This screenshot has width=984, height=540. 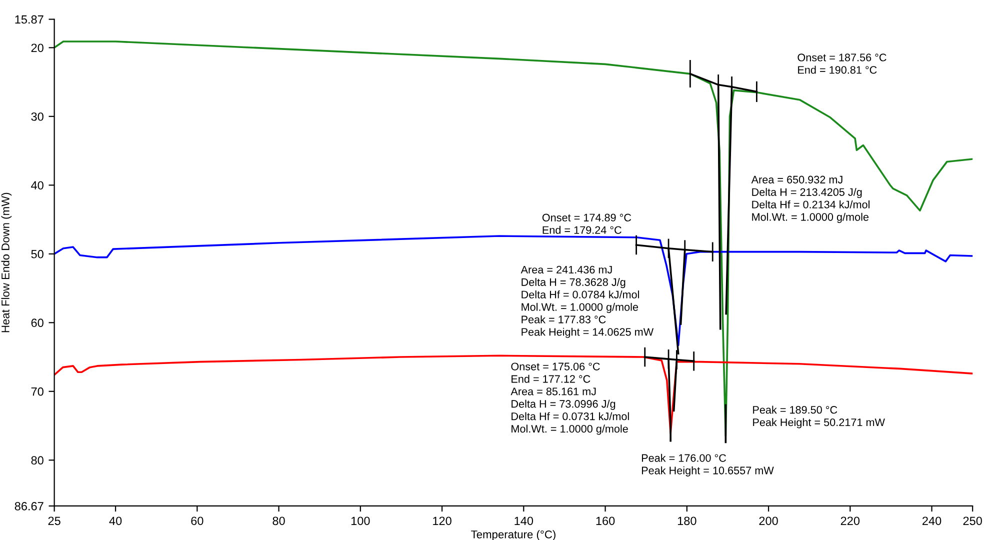 I want to click on y-tick-label: 86.67, so click(x=29, y=506).